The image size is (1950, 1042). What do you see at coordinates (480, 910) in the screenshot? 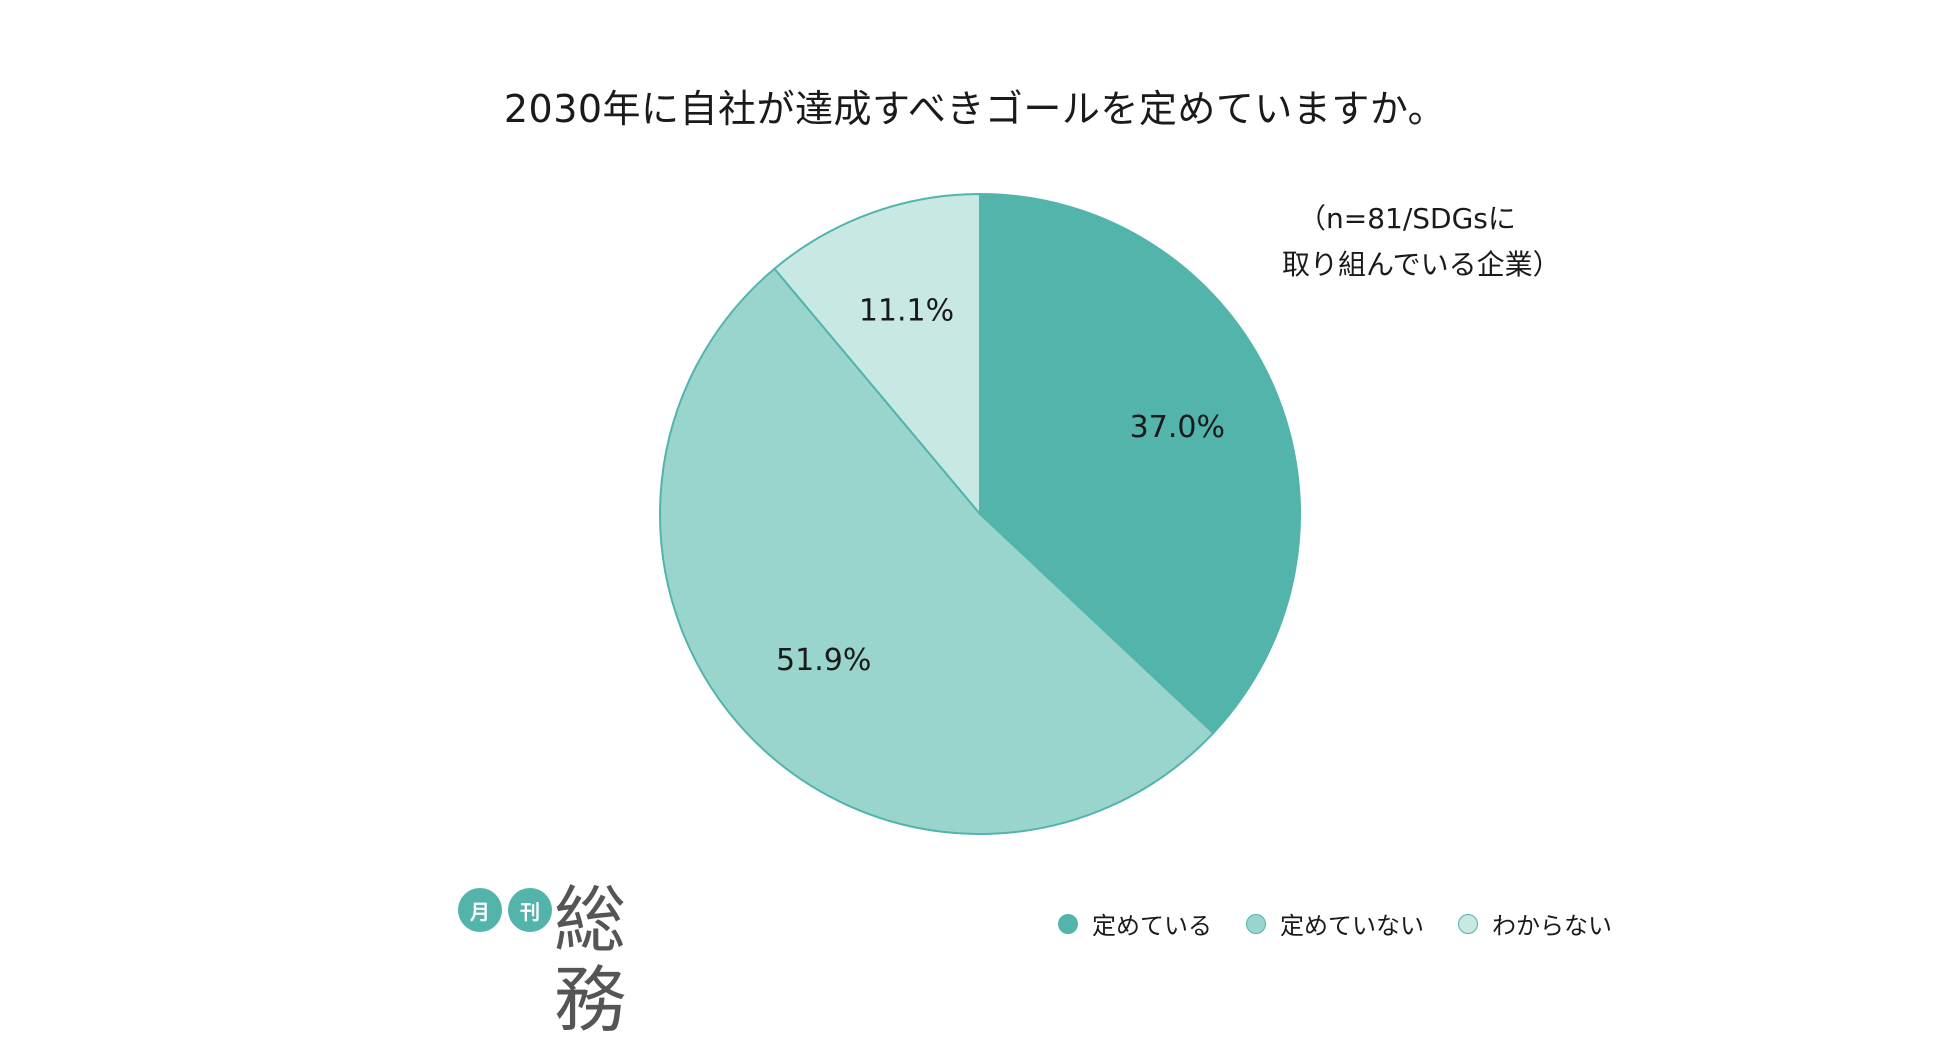
I see `logo-badge-tsuki: 月` at bounding box center [480, 910].